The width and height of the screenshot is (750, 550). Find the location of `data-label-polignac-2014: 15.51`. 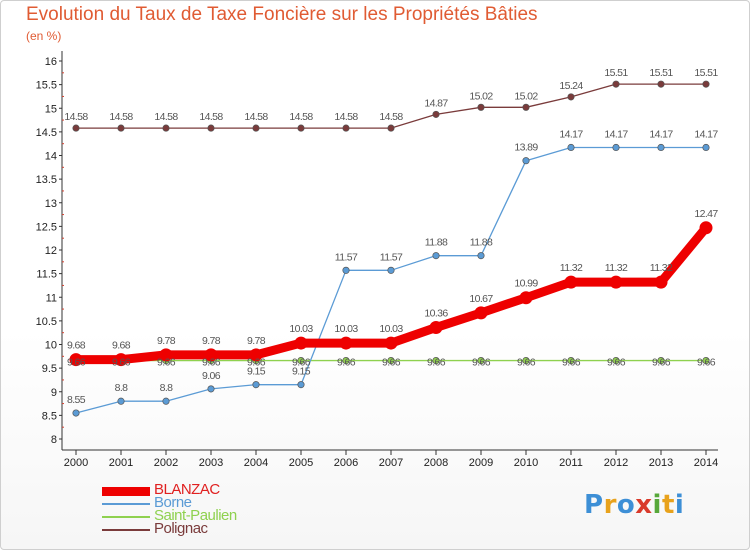

data-label-polignac-2014: 15.51 is located at coordinates (706, 73).